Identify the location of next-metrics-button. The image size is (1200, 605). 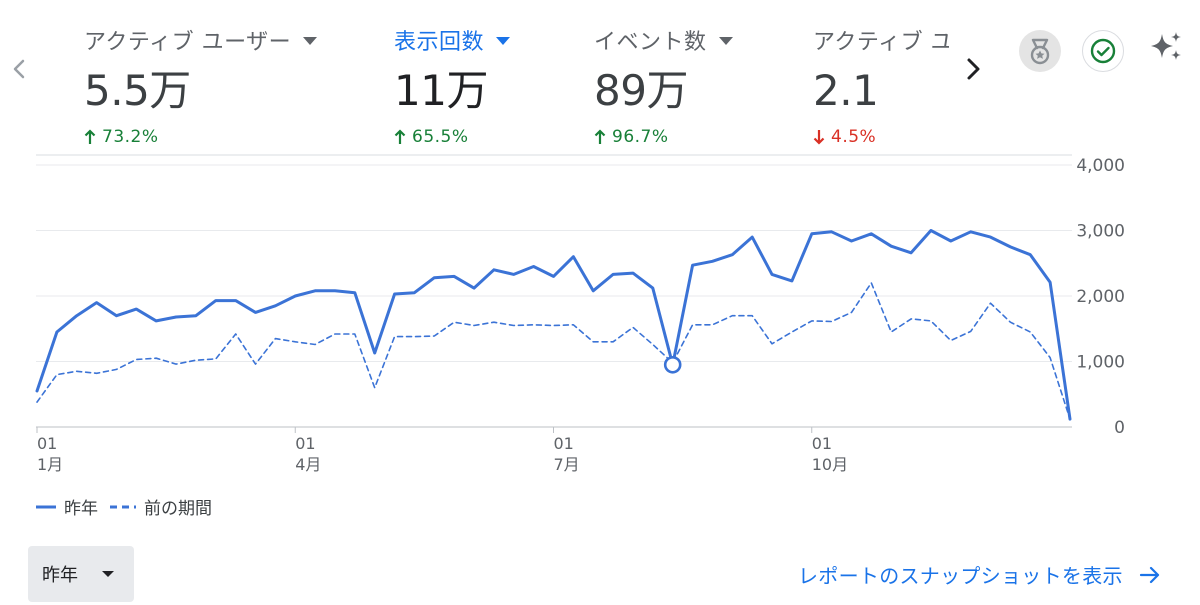
(973, 69).